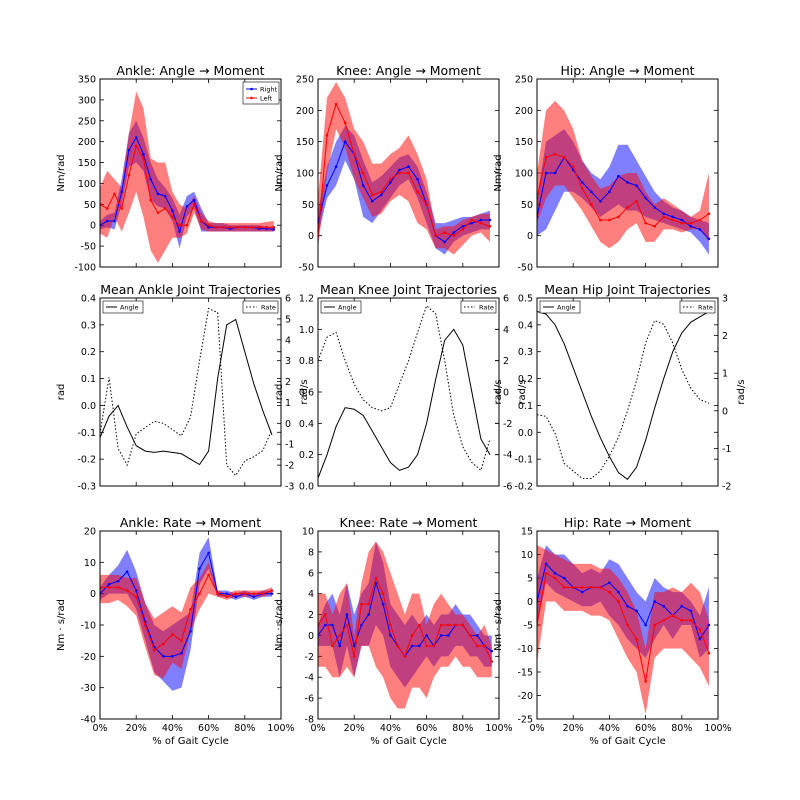 This screenshot has width=800, height=800. Describe the element at coordinates (306, 330) in the screenshot. I see `y-tick-label: 1.0` at that location.